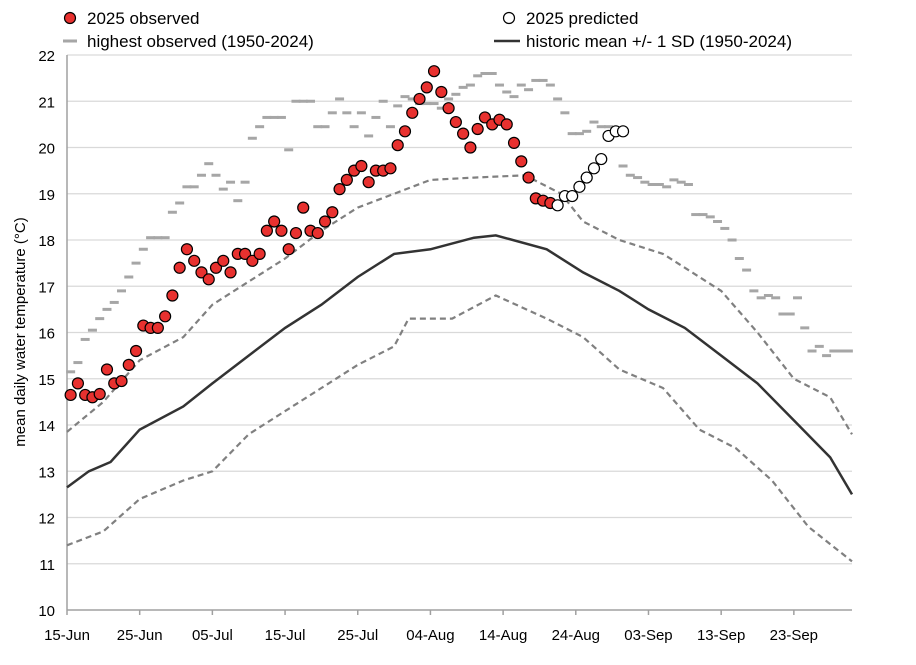 This screenshot has width=916, height=665. Describe the element at coordinates (648, 635) in the screenshot. I see `x-tick-label: 03-Sep` at that location.